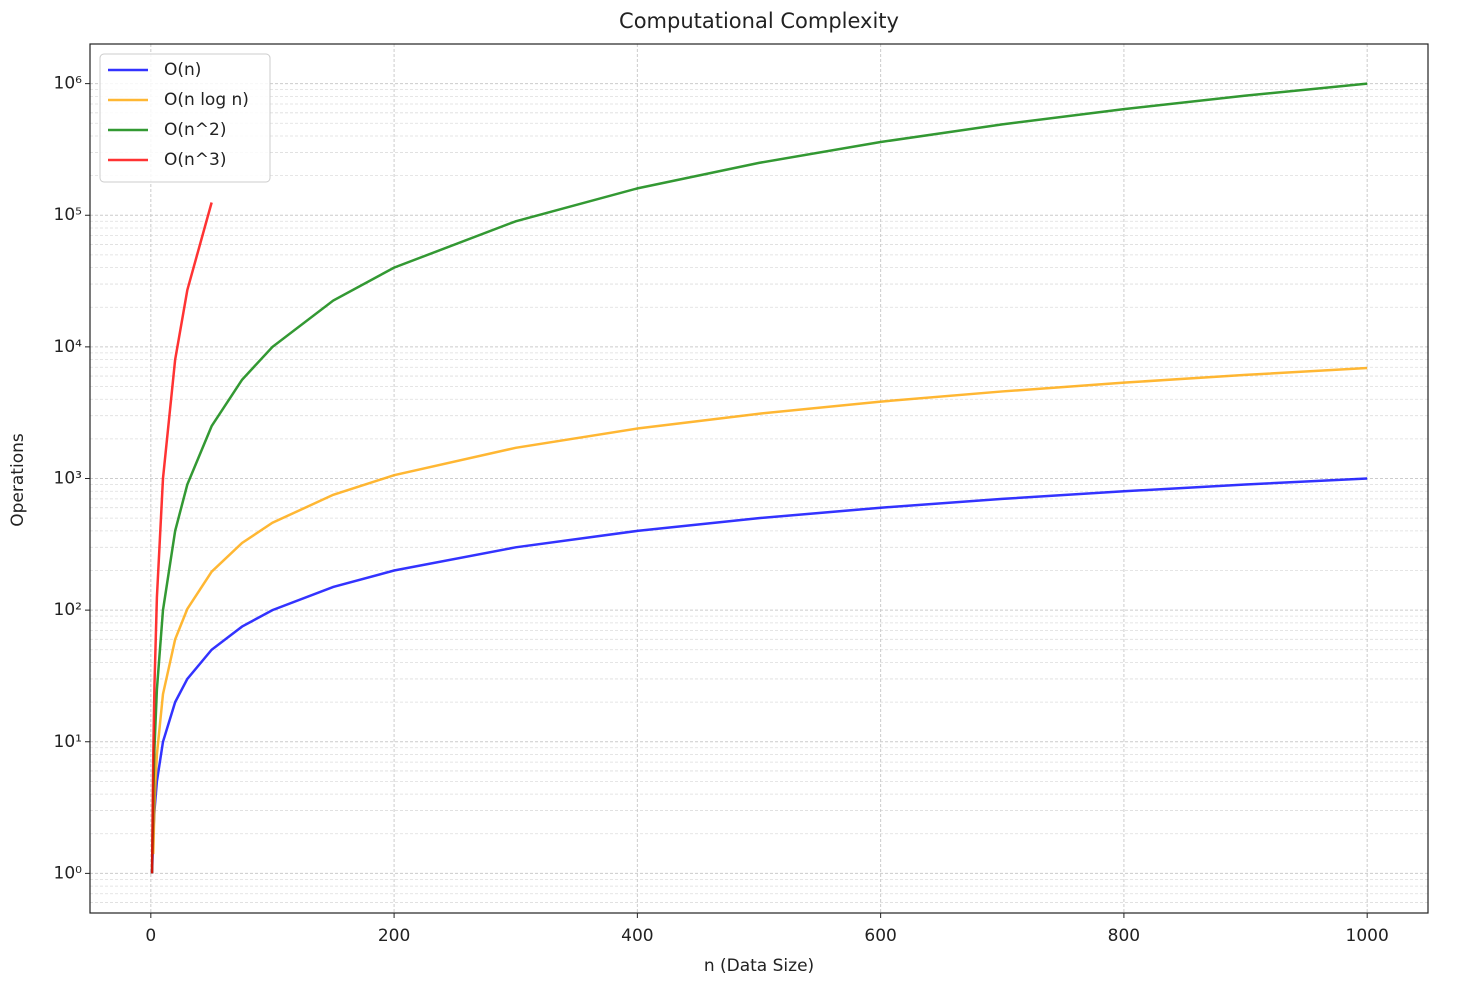 The height and width of the screenshot is (986, 1462). I want to click on series-line, so click(181, 538).